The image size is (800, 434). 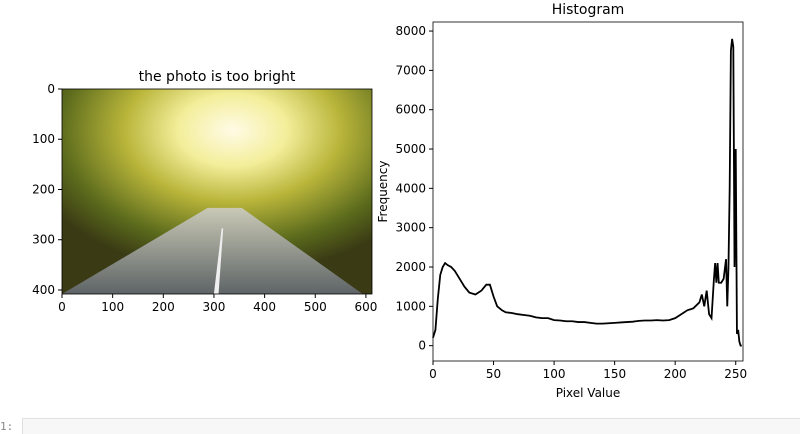 What do you see at coordinates (43, 189) in the screenshot?
I see `y-tick-label: 200` at bounding box center [43, 189].